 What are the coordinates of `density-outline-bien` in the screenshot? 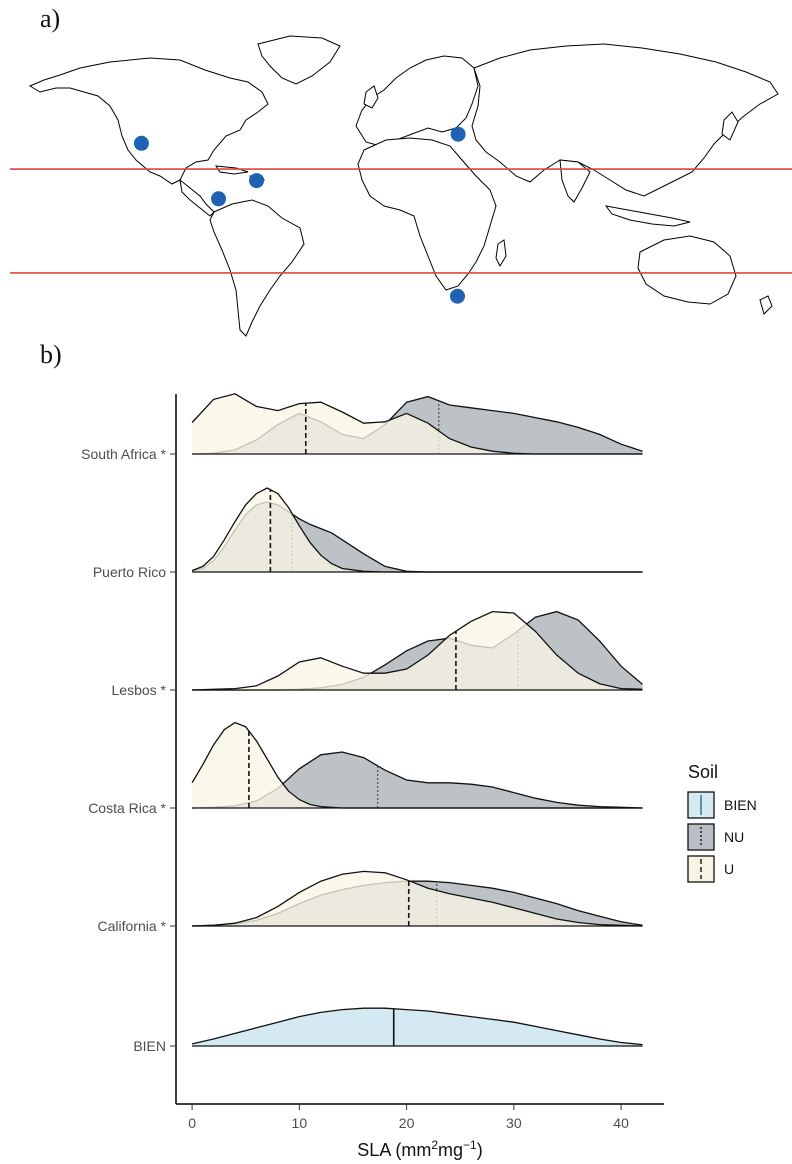 It's located at (417, 1026).